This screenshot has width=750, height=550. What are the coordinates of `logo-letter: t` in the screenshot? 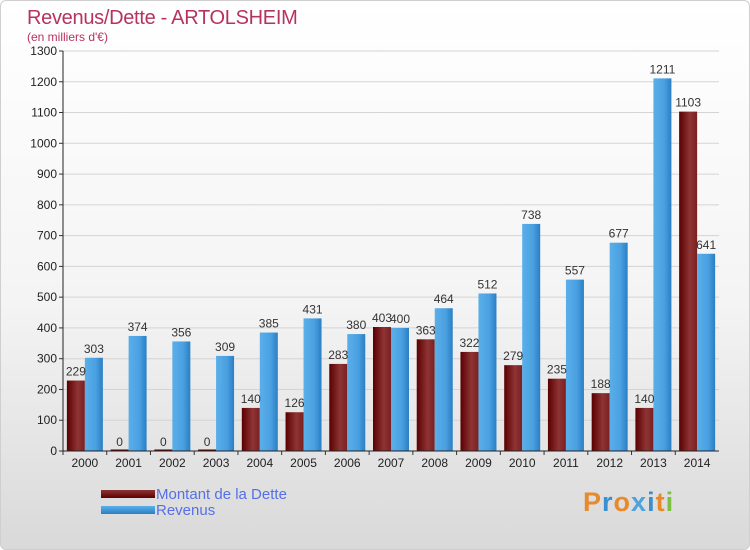 It's located at (660, 502).